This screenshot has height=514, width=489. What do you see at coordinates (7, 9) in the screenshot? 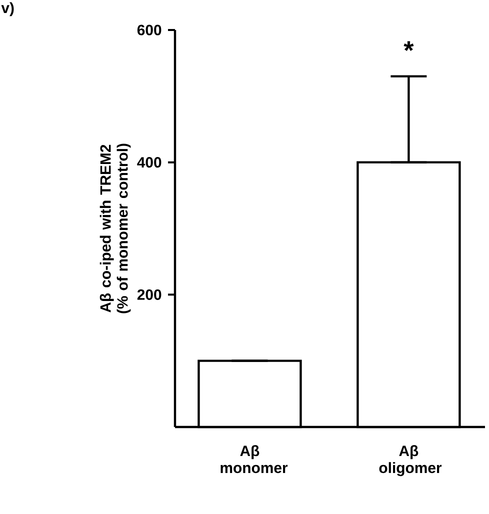
I see `text: v)` at bounding box center [7, 9].